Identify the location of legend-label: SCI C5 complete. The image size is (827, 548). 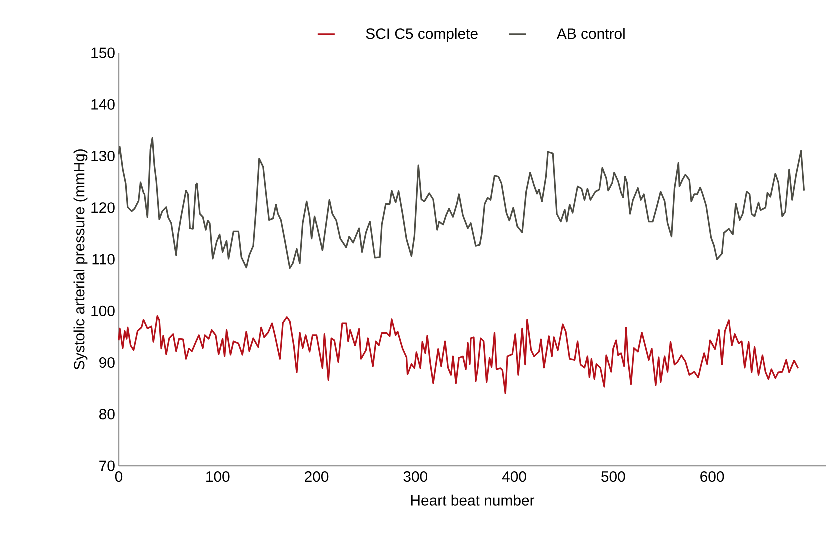
(422, 35).